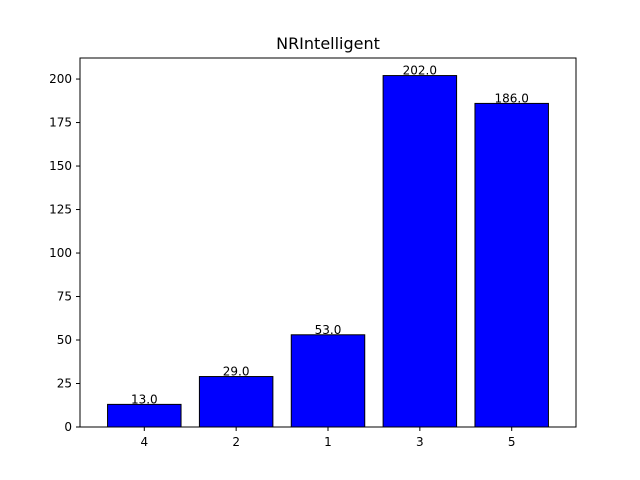  I want to click on x-tick-label-5: 5, so click(512, 442).